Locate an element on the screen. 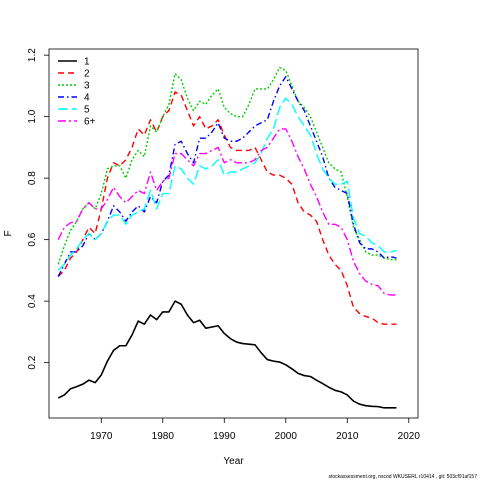 The image size is (480, 480). x-axis-label: Year is located at coordinates (233, 461).